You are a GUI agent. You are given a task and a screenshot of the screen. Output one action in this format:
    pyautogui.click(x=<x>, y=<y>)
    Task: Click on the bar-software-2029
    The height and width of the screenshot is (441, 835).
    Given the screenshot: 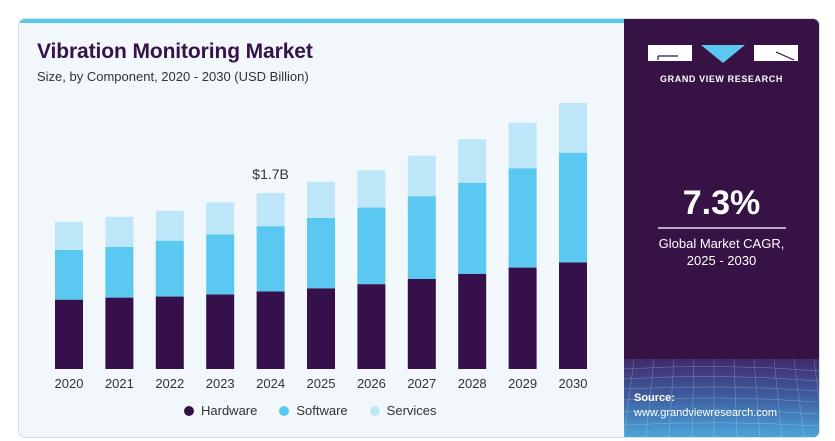 What is the action you would take?
    pyautogui.click(x=522, y=218)
    